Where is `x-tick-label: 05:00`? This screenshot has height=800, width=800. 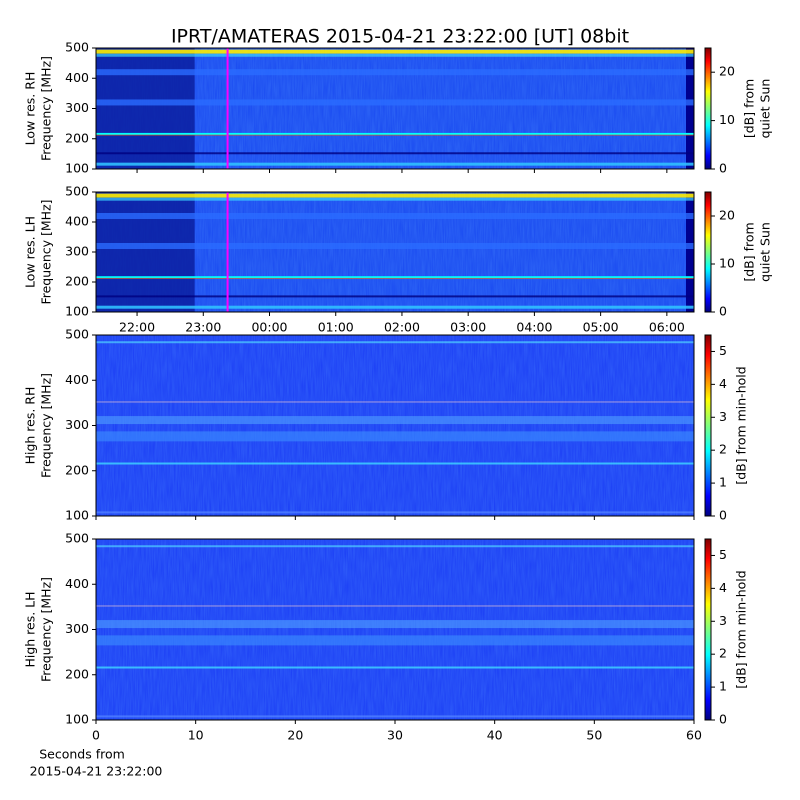
x-tick-label: 05:00 is located at coordinates (601, 327).